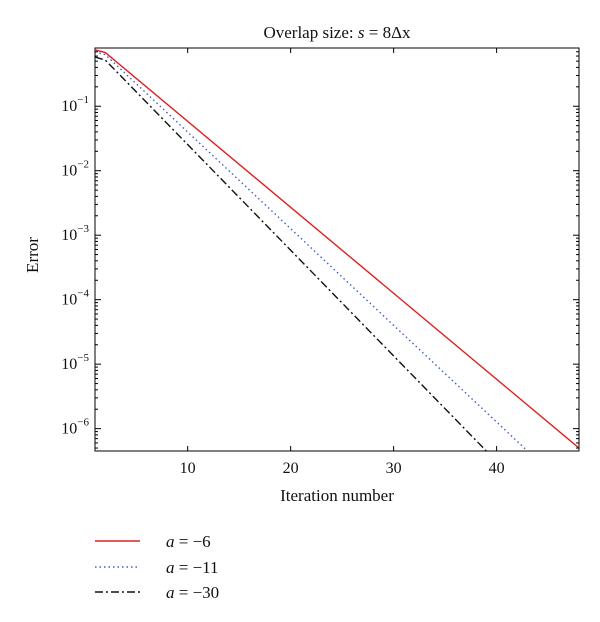 The width and height of the screenshot is (600, 622). I want to click on chart-title: Overlap size: s = 8Δx, so click(337, 32).